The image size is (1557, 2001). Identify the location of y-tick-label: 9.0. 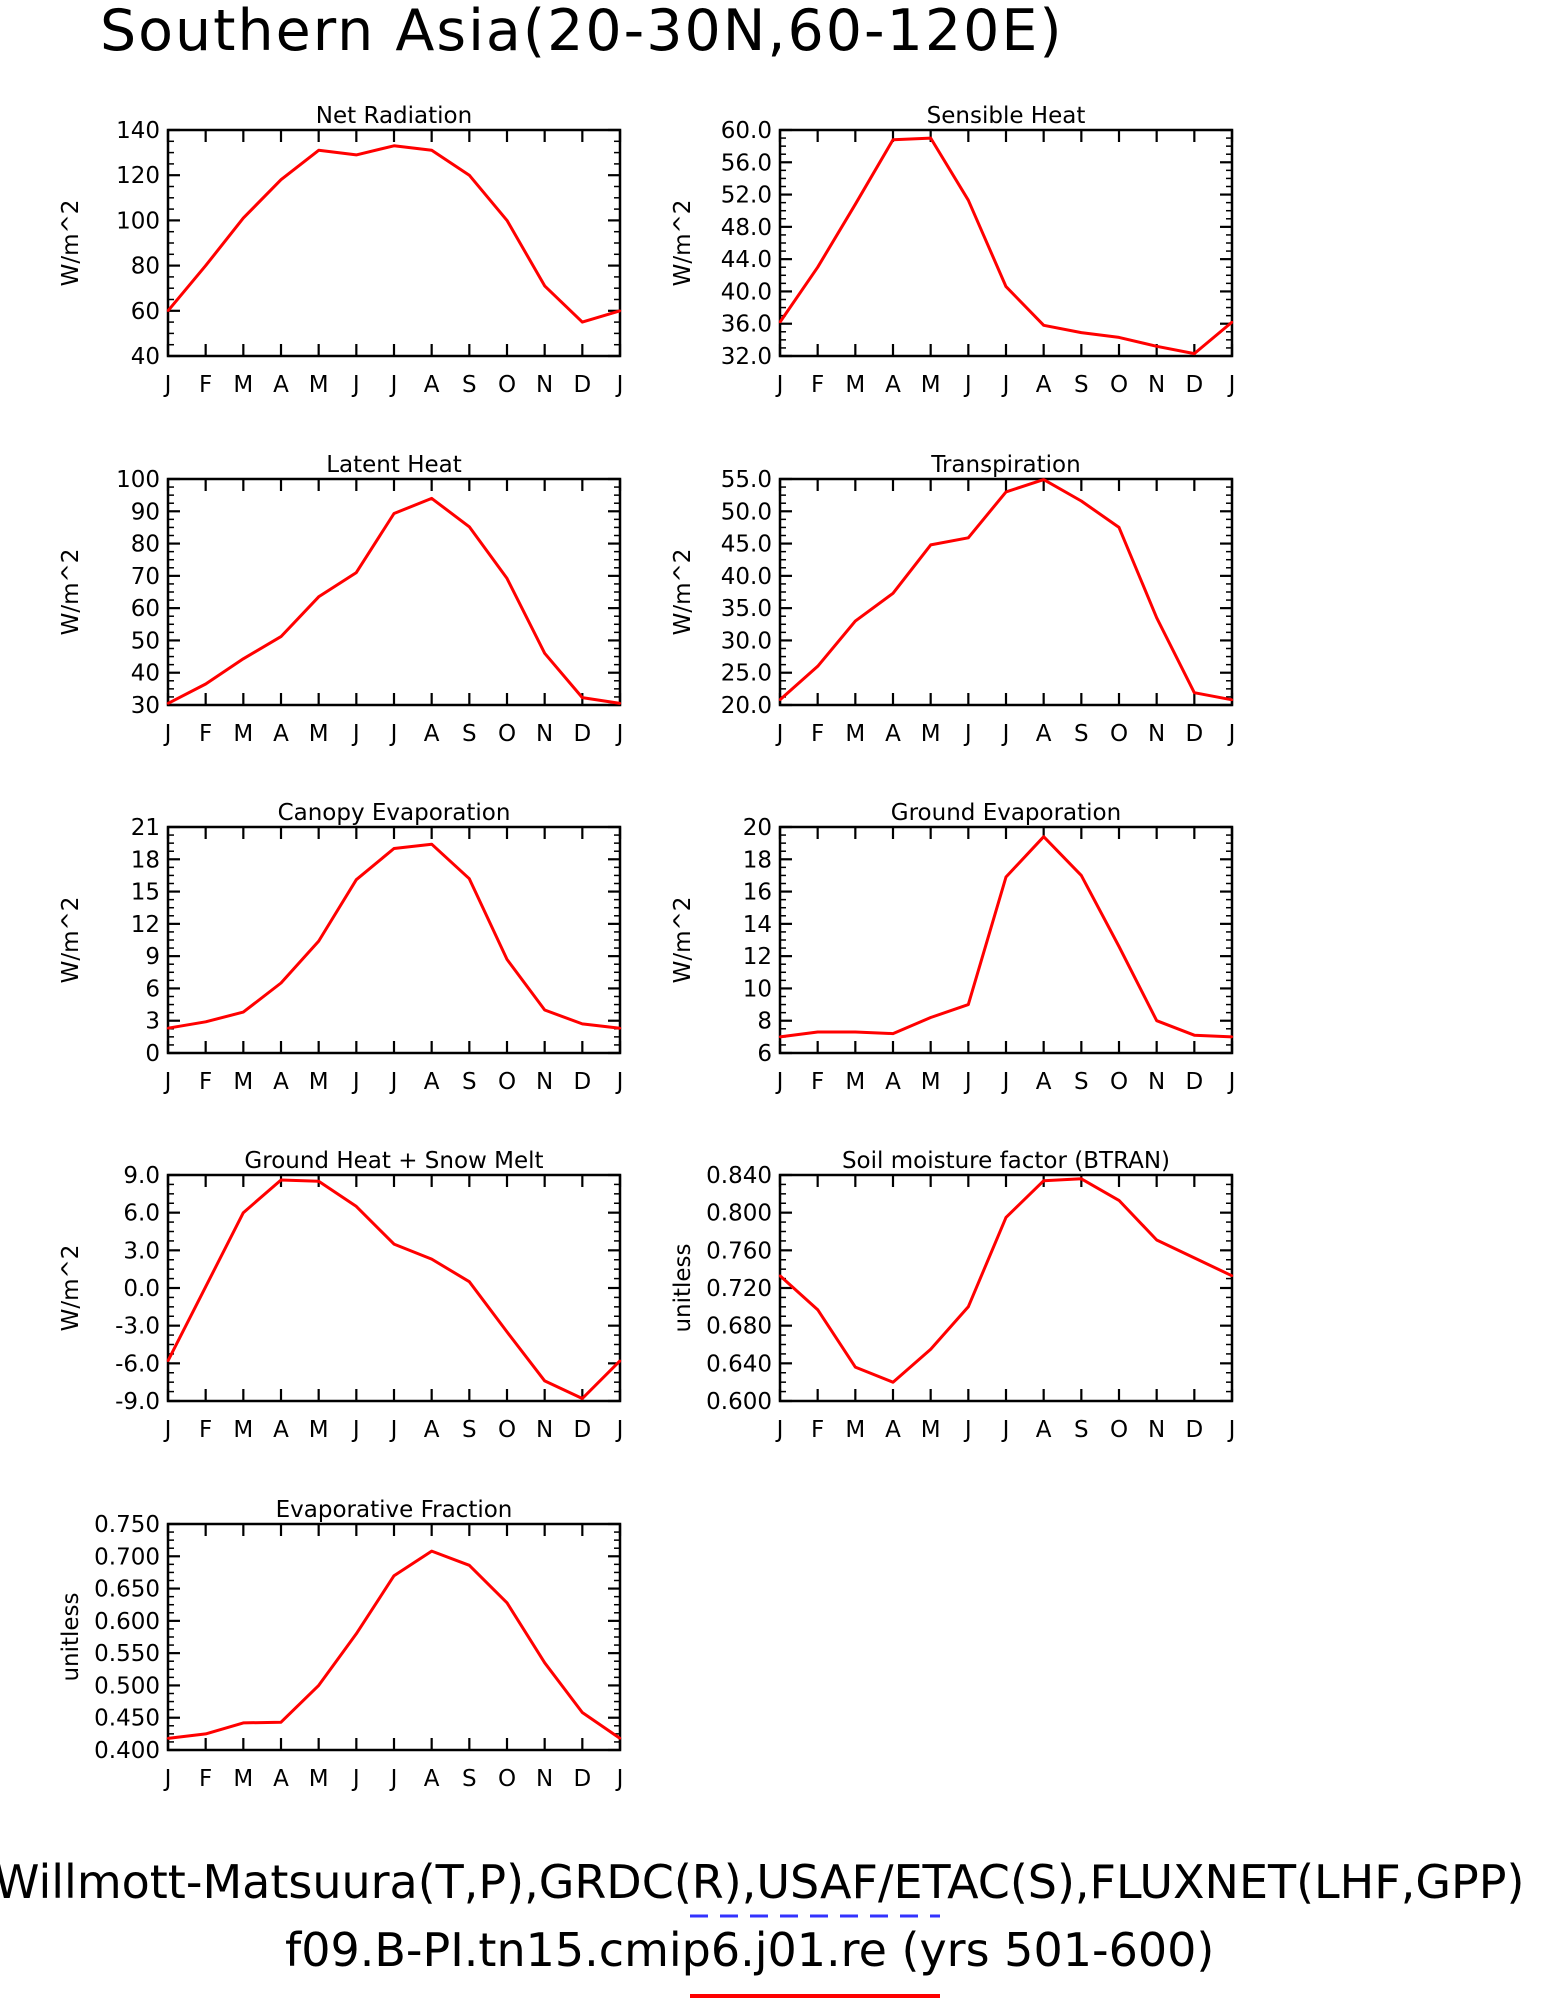
(141, 1176).